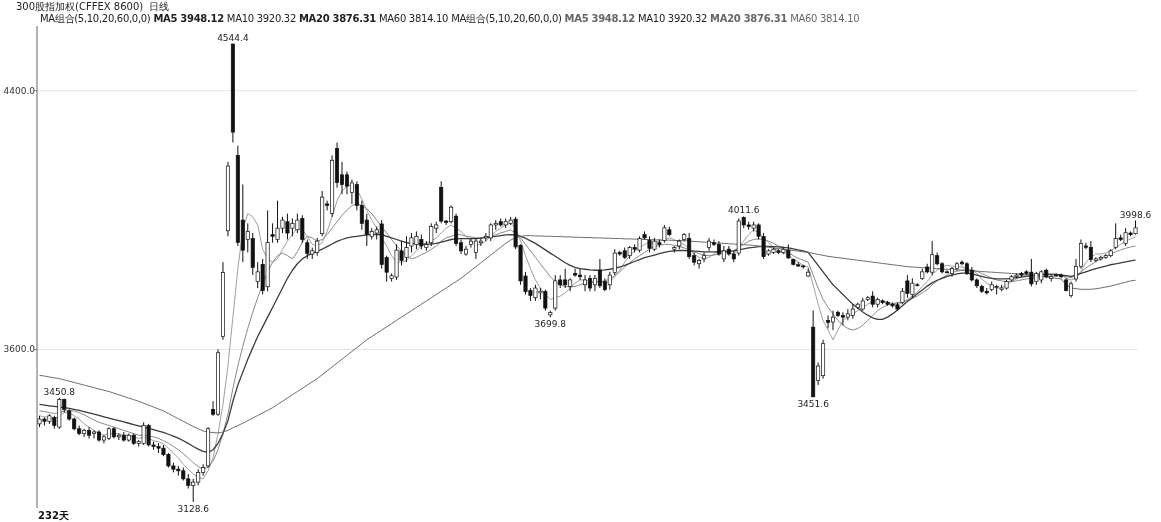  I want to click on chart-title: 300股指加权(CFFEX 8600), so click(80, 6).